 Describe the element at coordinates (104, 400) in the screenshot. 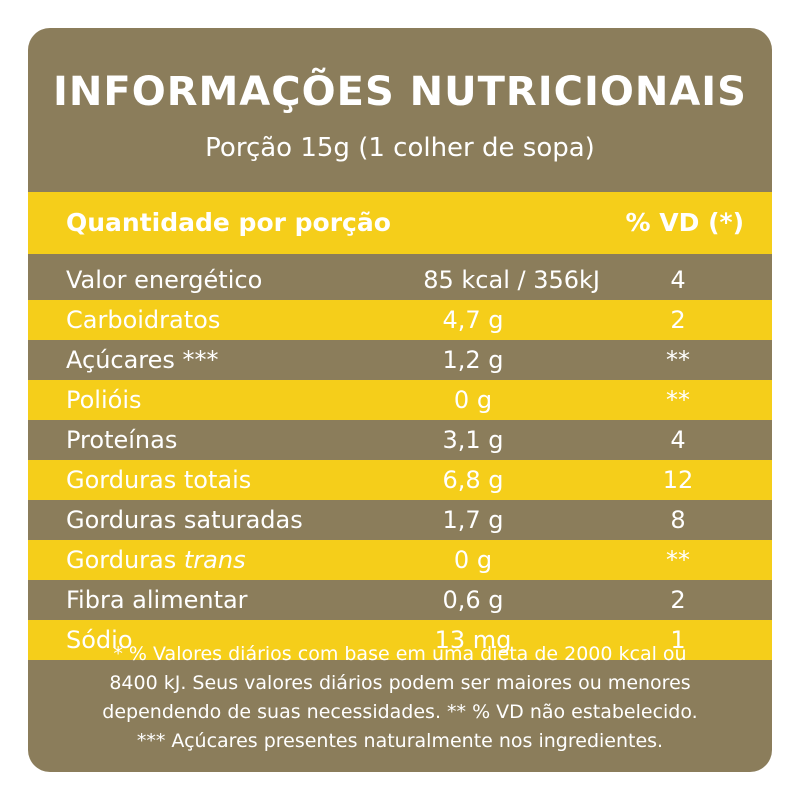

I see `nutrient-name: Polióis` at that location.